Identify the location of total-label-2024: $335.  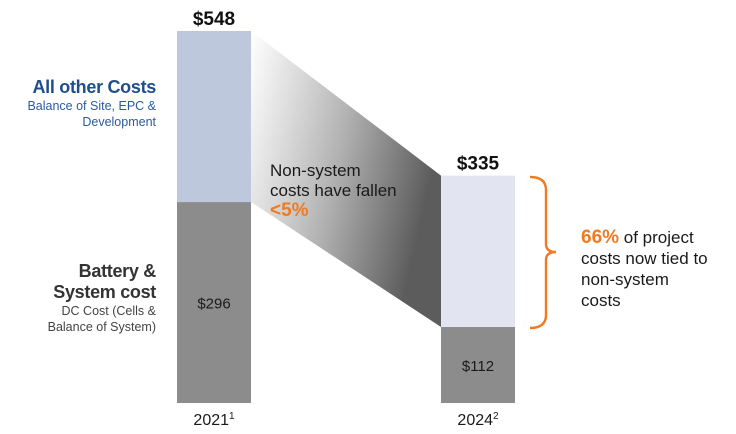
(478, 164).